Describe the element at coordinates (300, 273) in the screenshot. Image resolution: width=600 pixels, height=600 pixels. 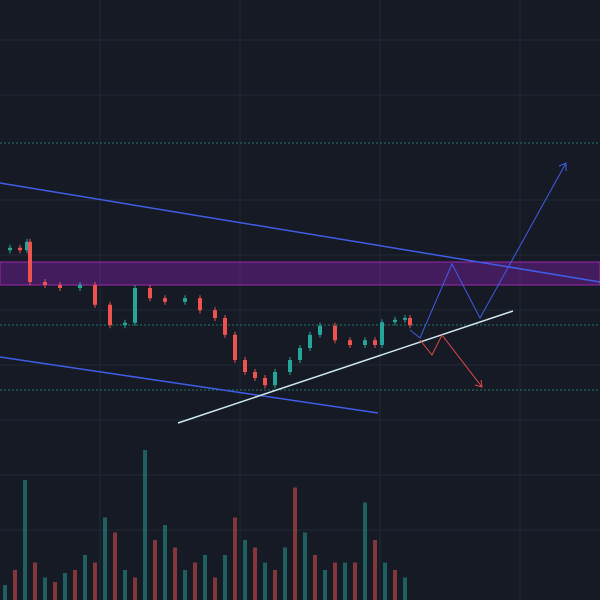
I see `resistance-zone` at that location.